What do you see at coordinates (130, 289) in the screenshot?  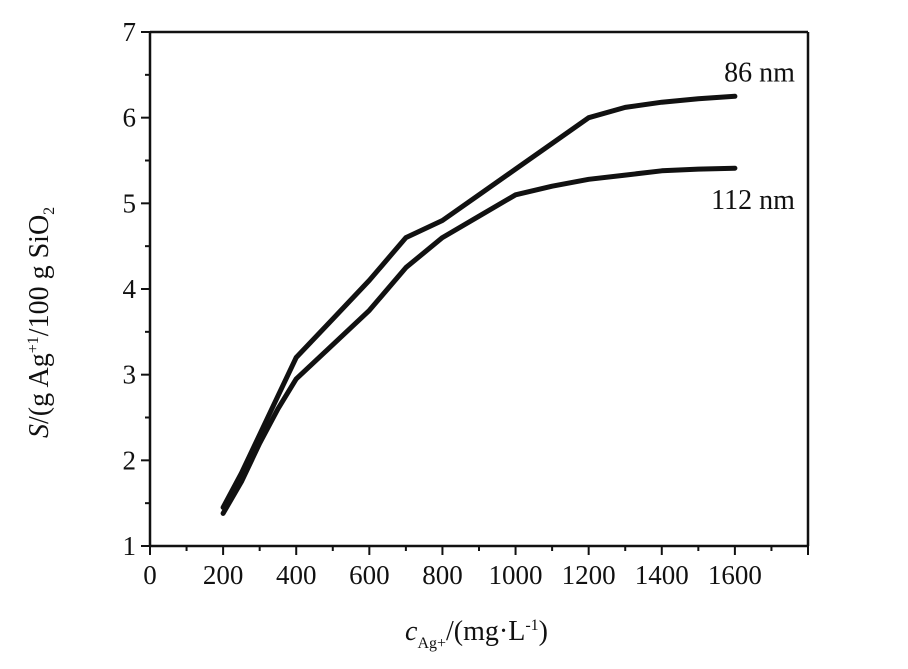 I see `y-tick-label: 4` at bounding box center [130, 289].